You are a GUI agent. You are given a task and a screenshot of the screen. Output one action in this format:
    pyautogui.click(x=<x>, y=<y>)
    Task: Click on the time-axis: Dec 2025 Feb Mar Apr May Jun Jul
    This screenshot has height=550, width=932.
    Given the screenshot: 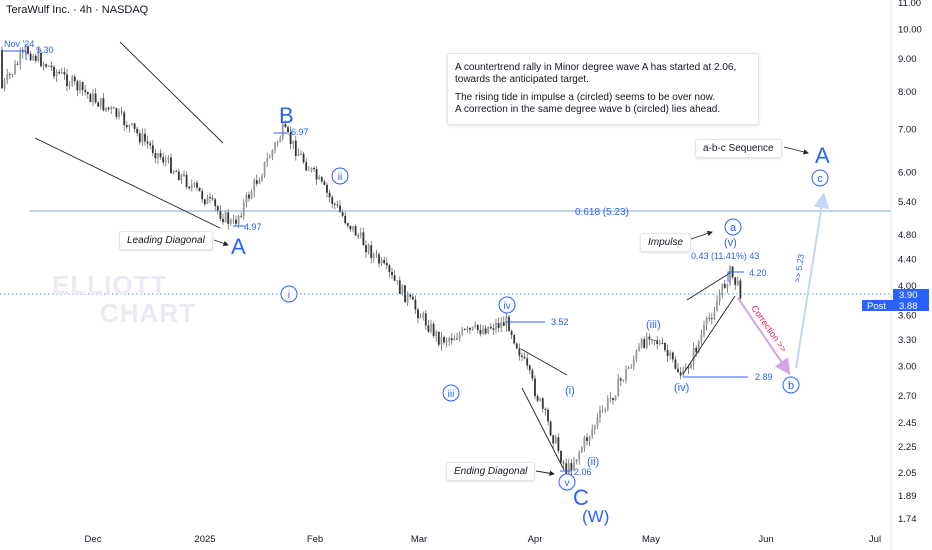 What is the action you would take?
    pyautogui.click(x=483, y=539)
    